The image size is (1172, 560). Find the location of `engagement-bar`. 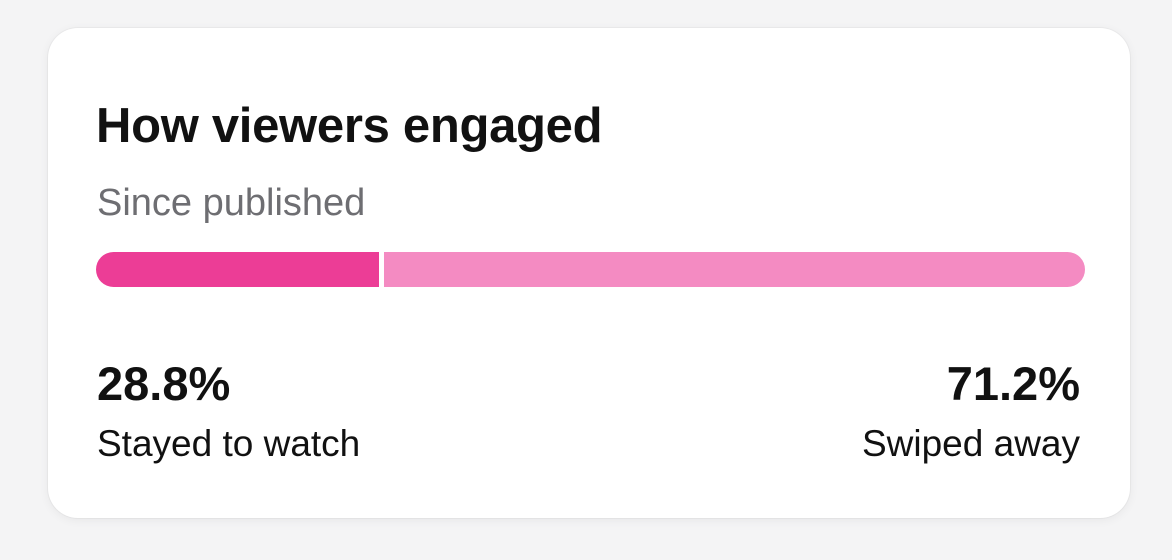

engagement-bar is located at coordinates (590, 269).